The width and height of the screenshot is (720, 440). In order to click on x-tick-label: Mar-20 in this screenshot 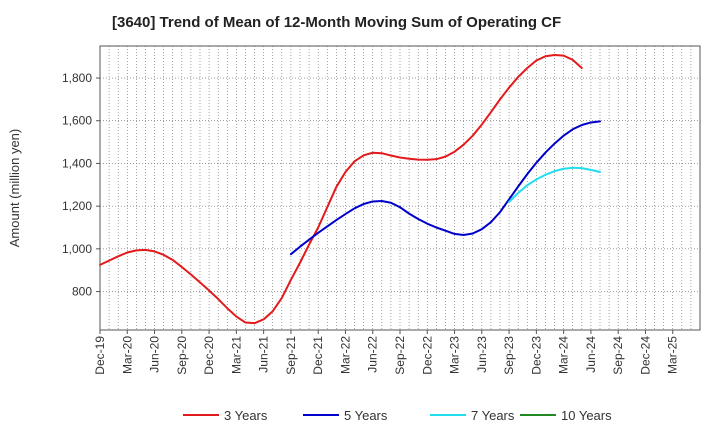, I will do `click(127, 355)`.